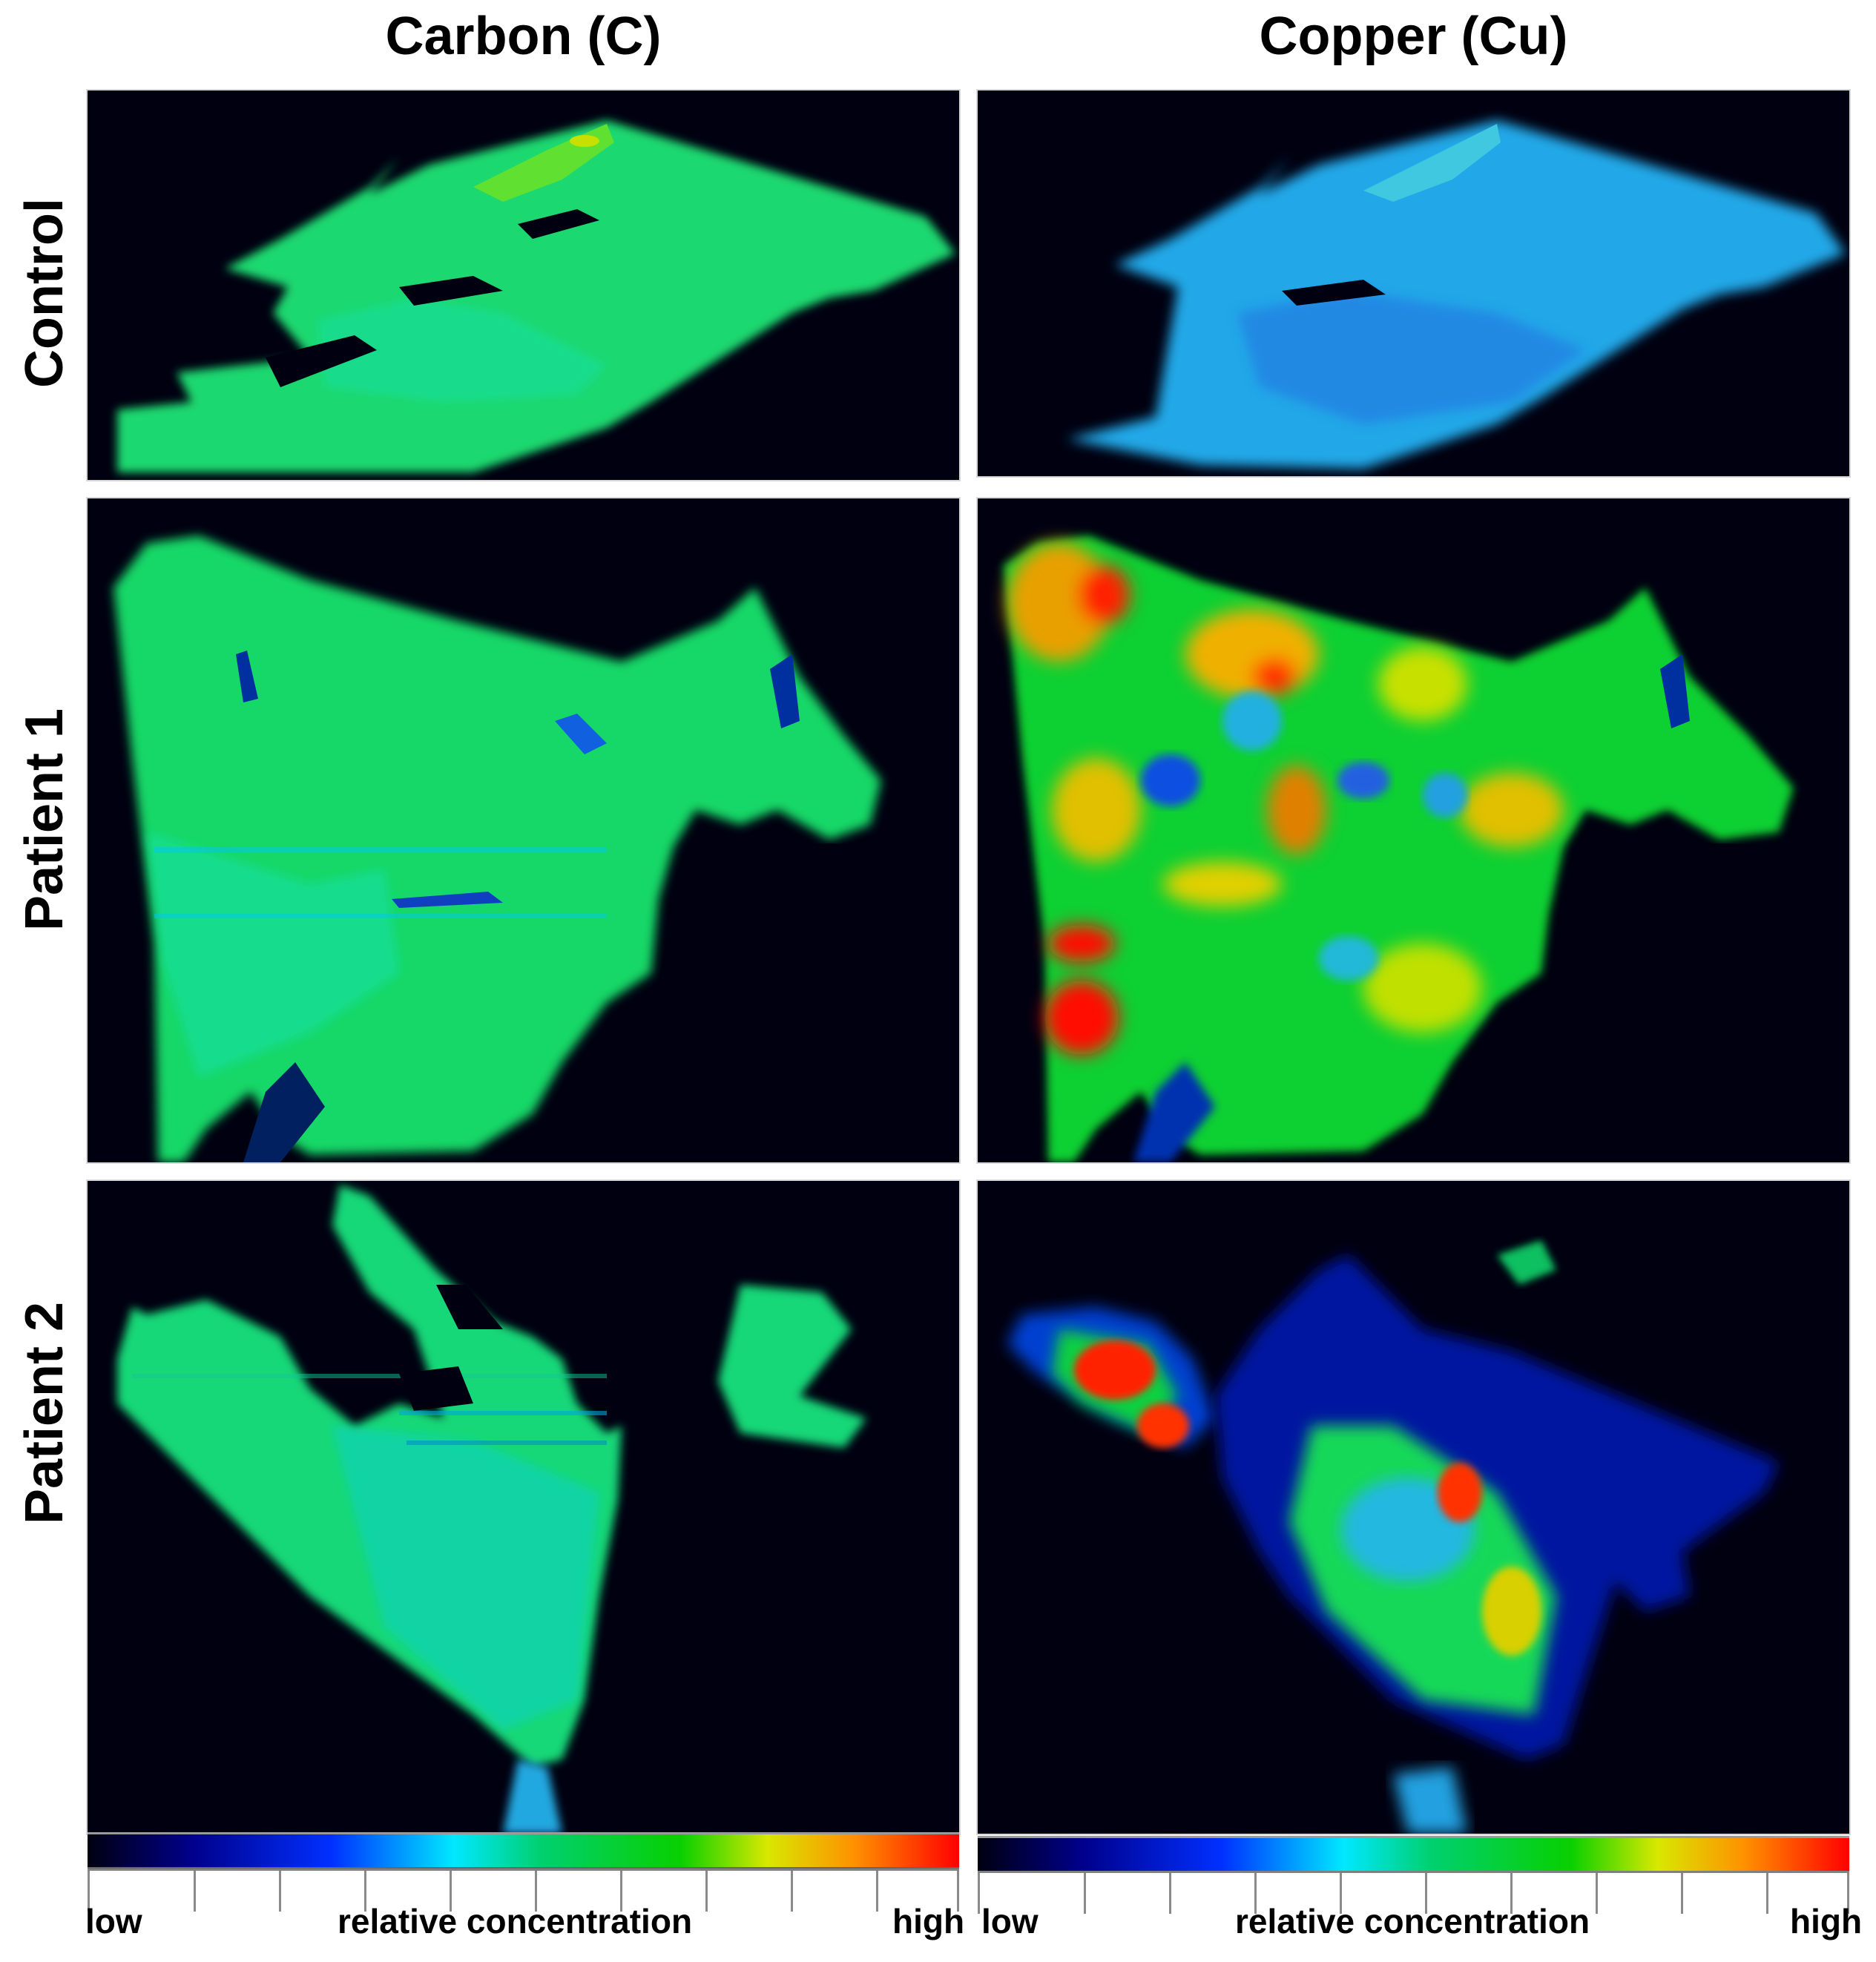 The width and height of the screenshot is (1876, 1962). I want to click on colorbar-low-label-carbon: low, so click(113, 1921).